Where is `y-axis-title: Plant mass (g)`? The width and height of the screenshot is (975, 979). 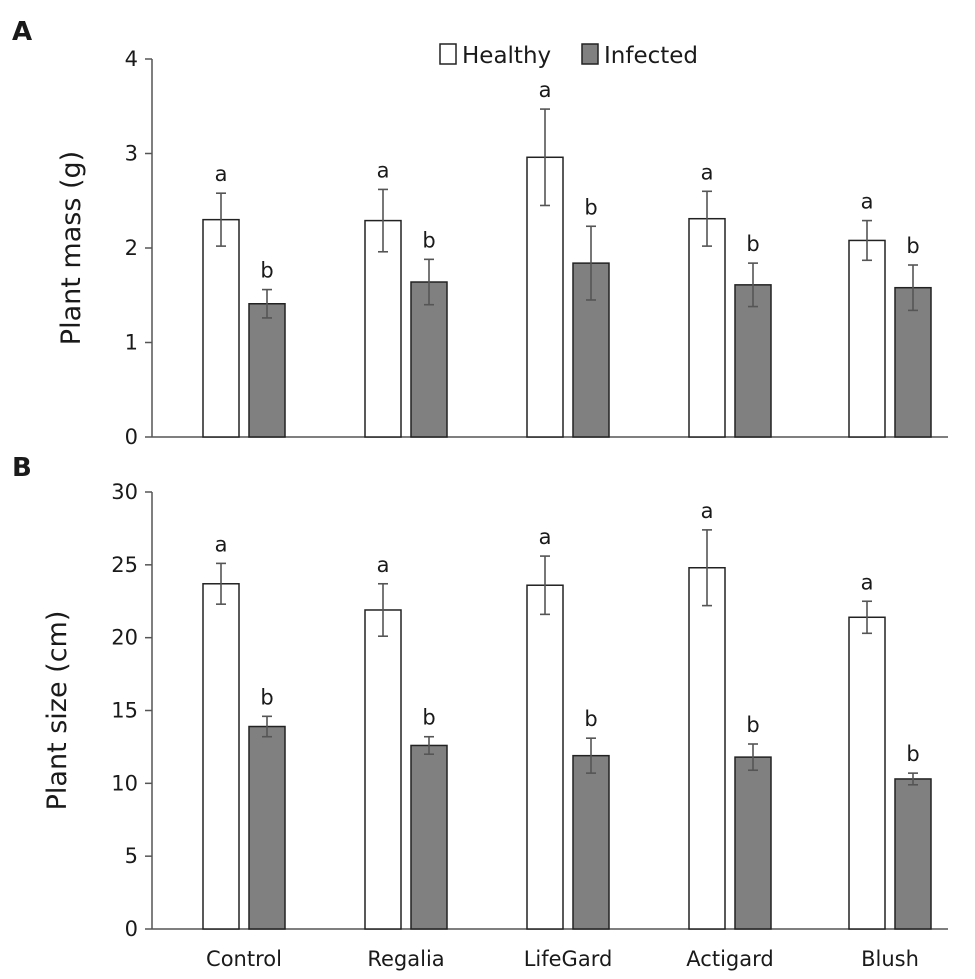
y-axis-title: Plant mass (g) is located at coordinates (71, 248).